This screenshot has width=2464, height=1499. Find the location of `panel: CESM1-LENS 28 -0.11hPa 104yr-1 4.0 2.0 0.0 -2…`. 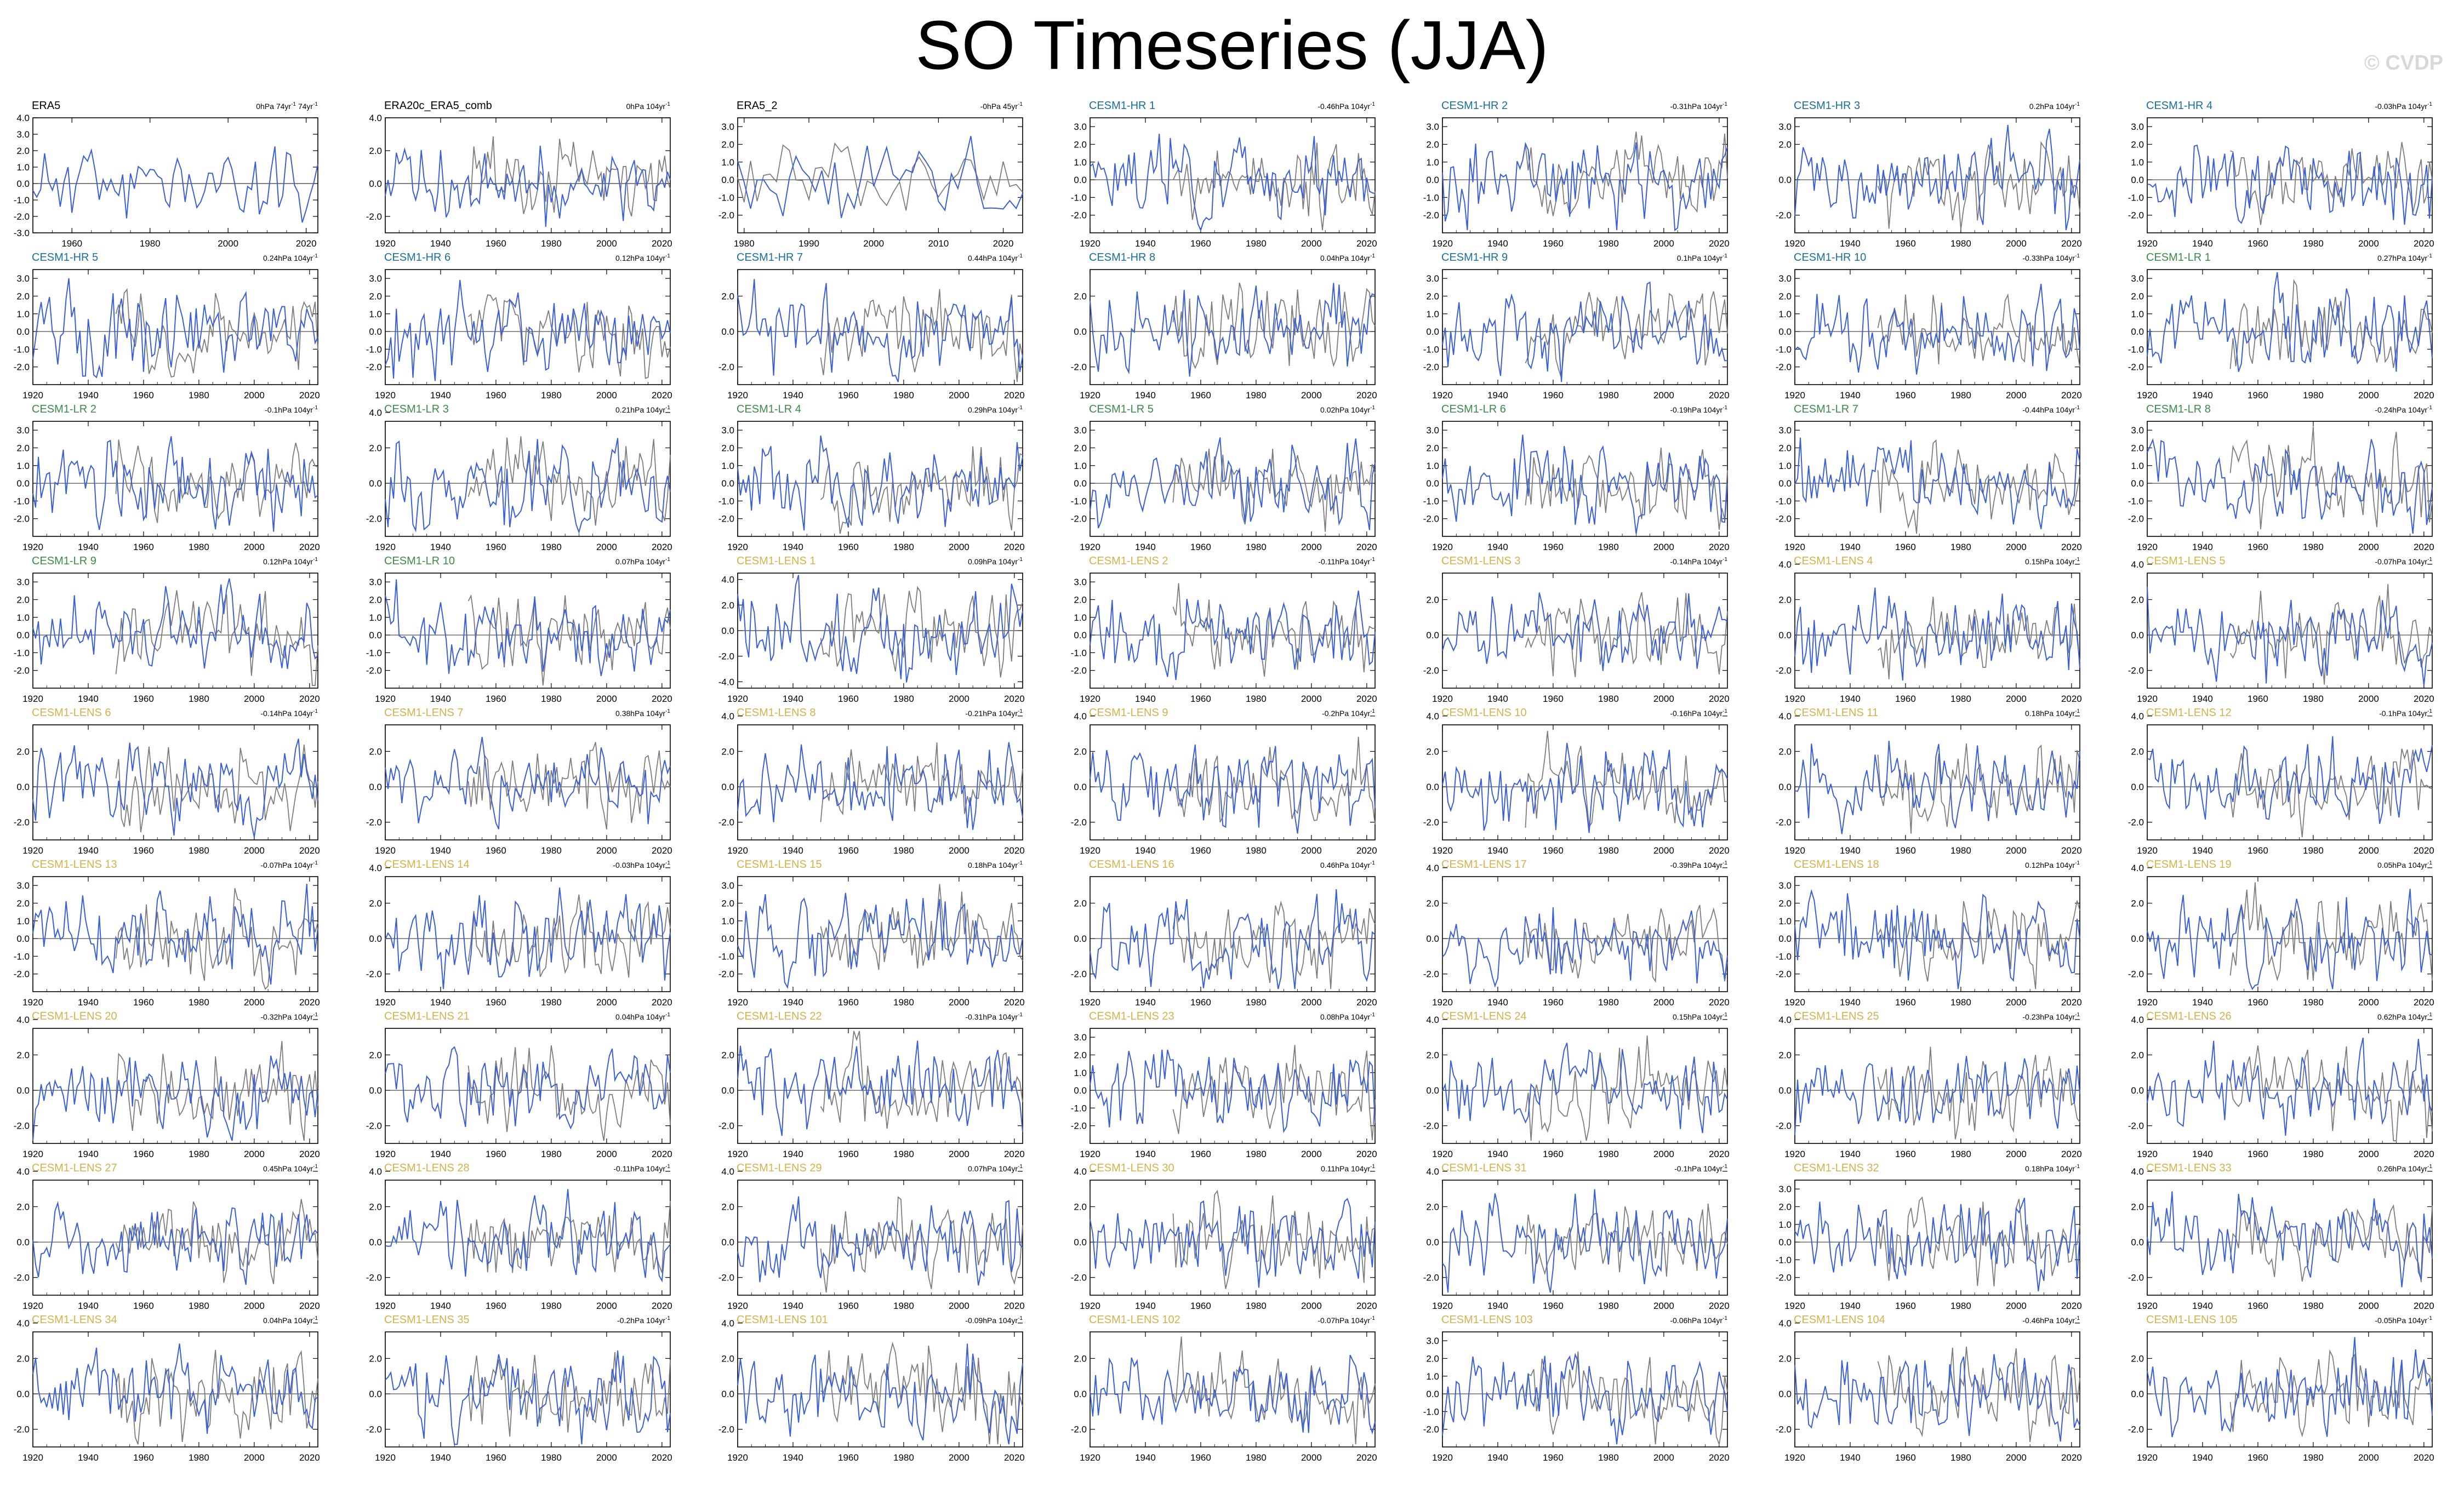

panel: CESM1-LENS 28 -0.11hPa 104yr-1 4.0 2.0 0.0 -2… is located at coordinates (519, 1236).